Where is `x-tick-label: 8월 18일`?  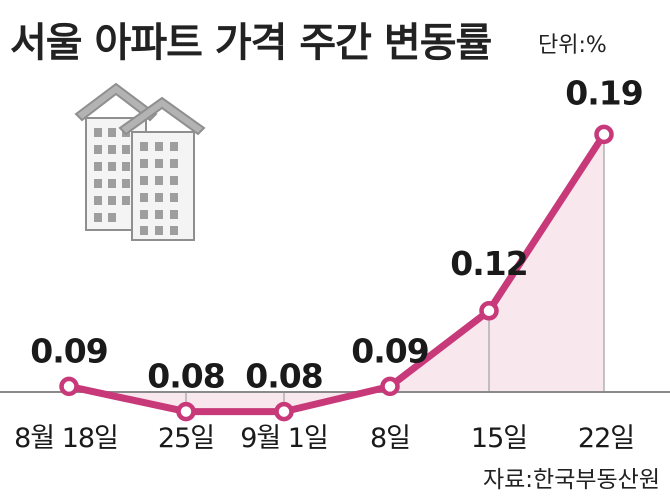
x-tick-label: 8월 18일 is located at coordinates (66, 438).